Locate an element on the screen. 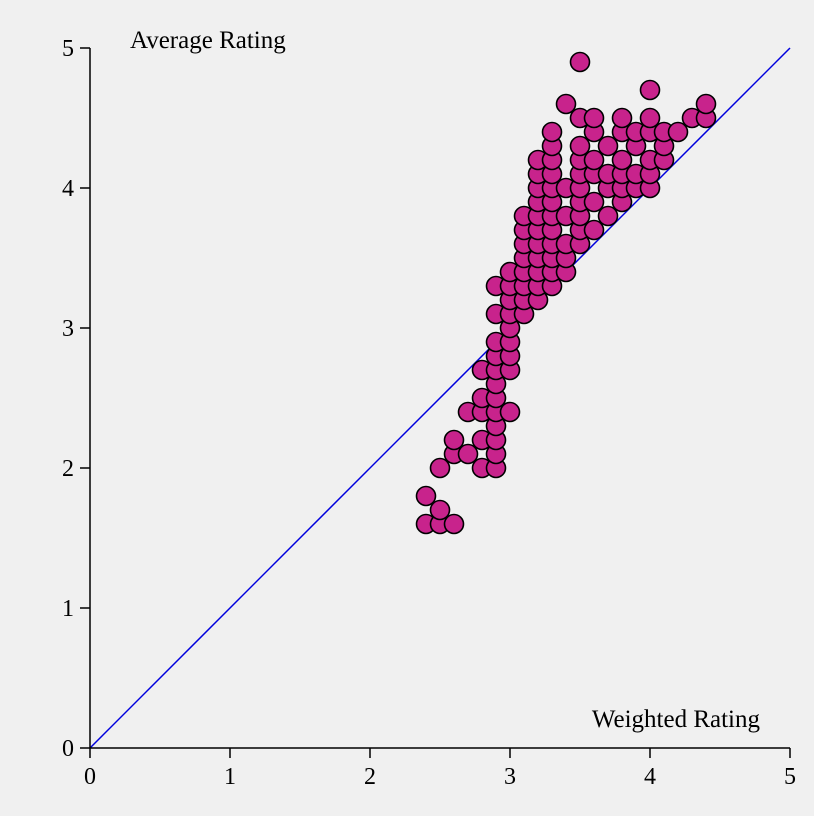 The image size is (814, 816). x-axis-title: Weighted Rating is located at coordinates (676, 719).